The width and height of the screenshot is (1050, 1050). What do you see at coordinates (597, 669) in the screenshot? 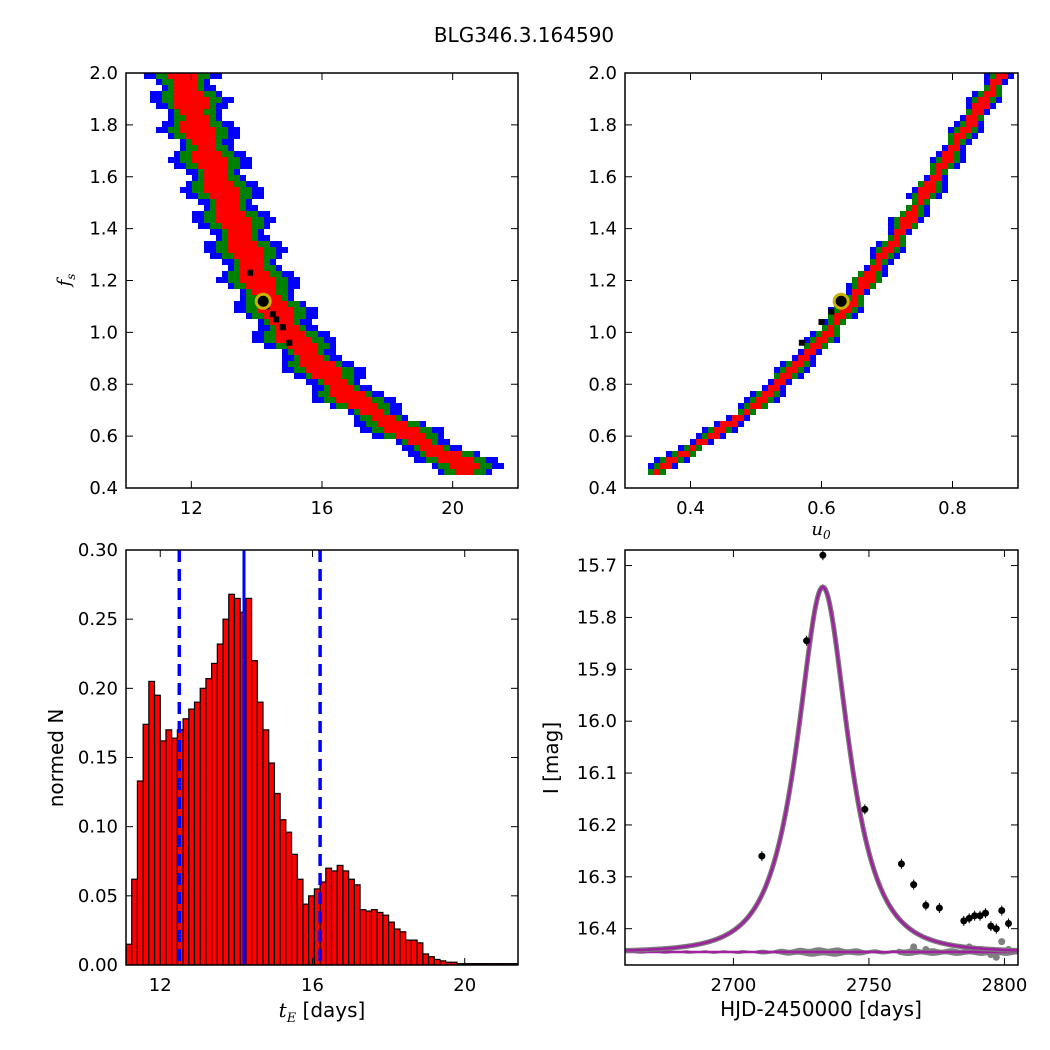
I see `p4-ytick-label: 15.9` at bounding box center [597, 669].